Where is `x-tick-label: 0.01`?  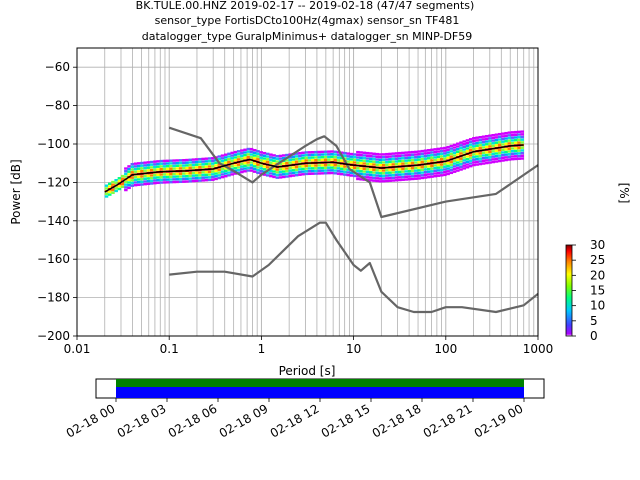
x-tick-label: 0.01 is located at coordinates (77, 349).